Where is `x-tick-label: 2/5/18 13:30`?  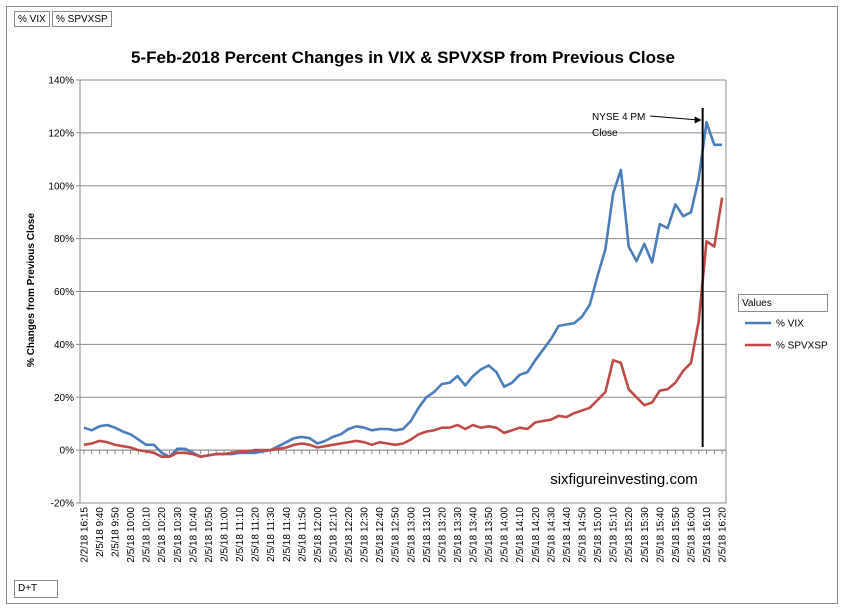
x-tick-label: 2/5/18 13:30 is located at coordinates (458, 535).